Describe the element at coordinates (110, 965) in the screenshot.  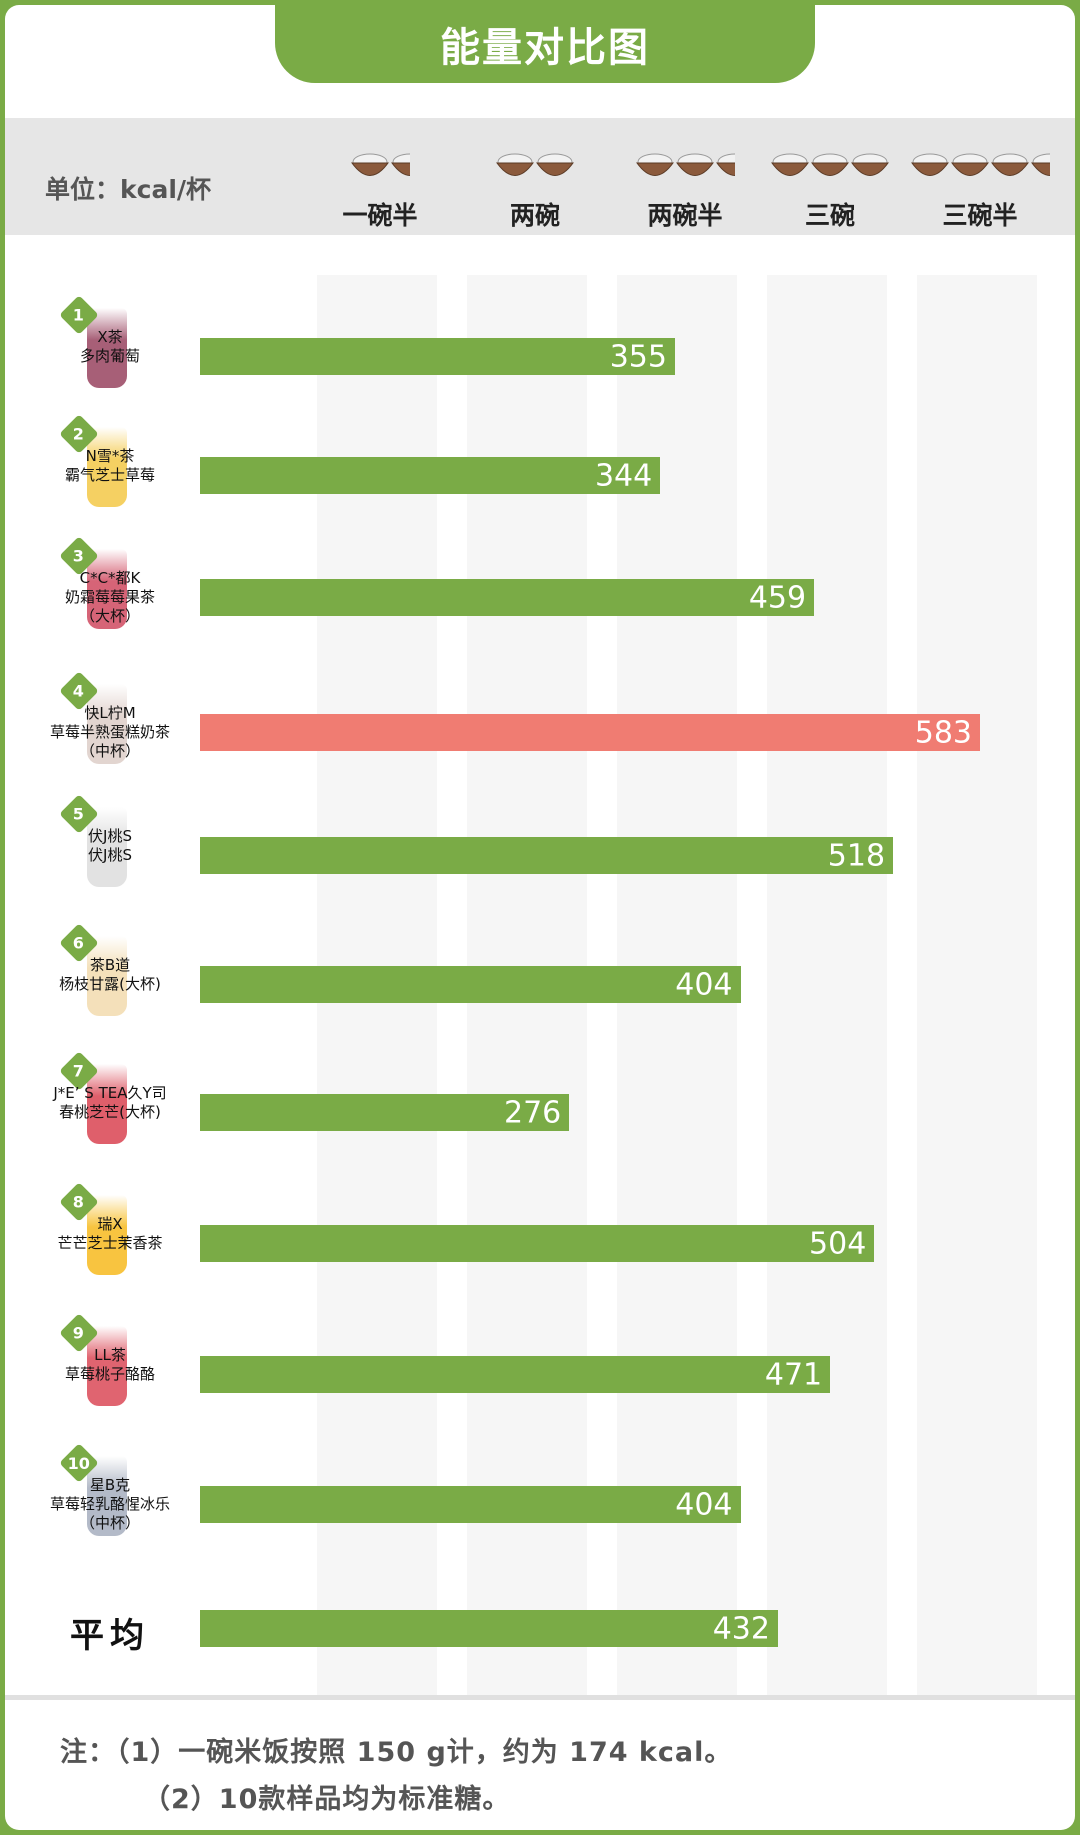
I see `drink-label-line: 茶B道` at that location.